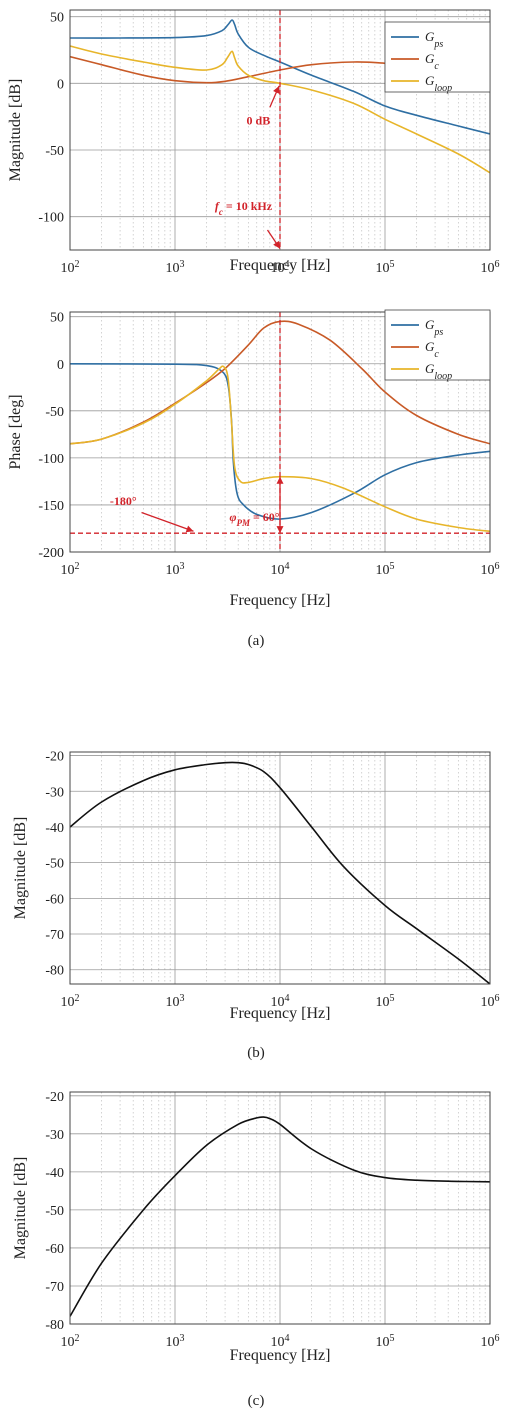 The height and width of the screenshot is (1424, 512). Describe the element at coordinates (167, 521) in the screenshot. I see `arrow-shaft` at that location.